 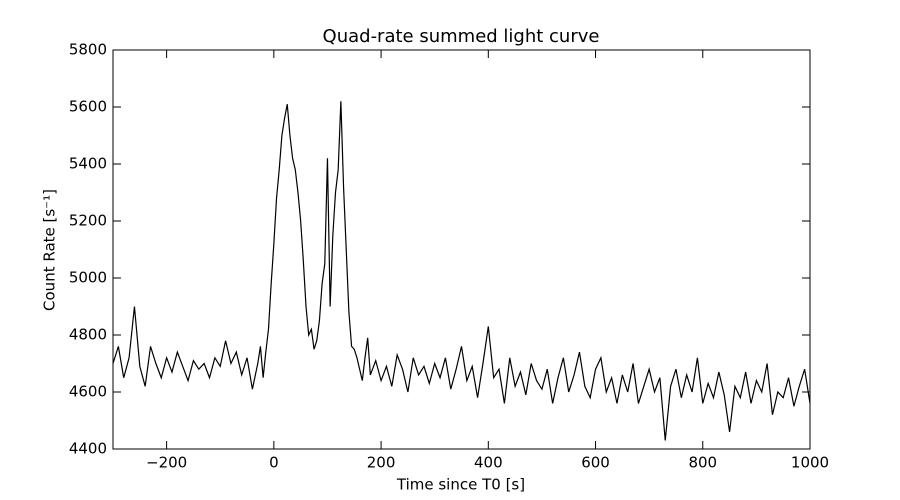 What do you see at coordinates (88, 221) in the screenshot?
I see `y-tick-label: 5200` at bounding box center [88, 221].